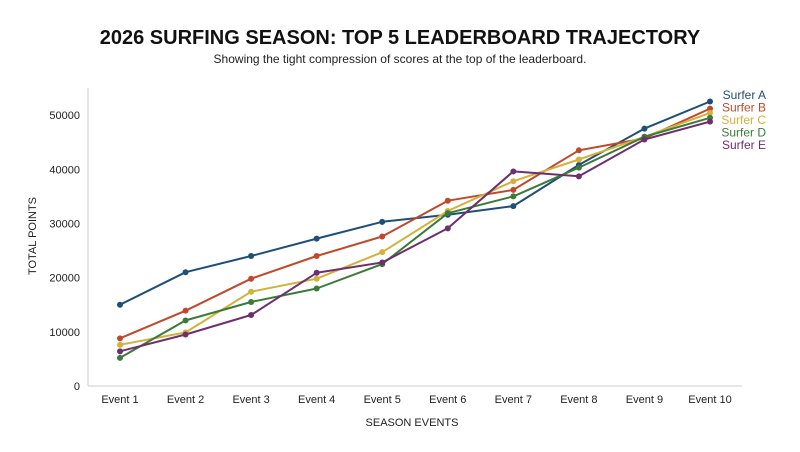 The width and height of the screenshot is (800, 452). I want to click on x-tick-label: Event 8, so click(578, 400).